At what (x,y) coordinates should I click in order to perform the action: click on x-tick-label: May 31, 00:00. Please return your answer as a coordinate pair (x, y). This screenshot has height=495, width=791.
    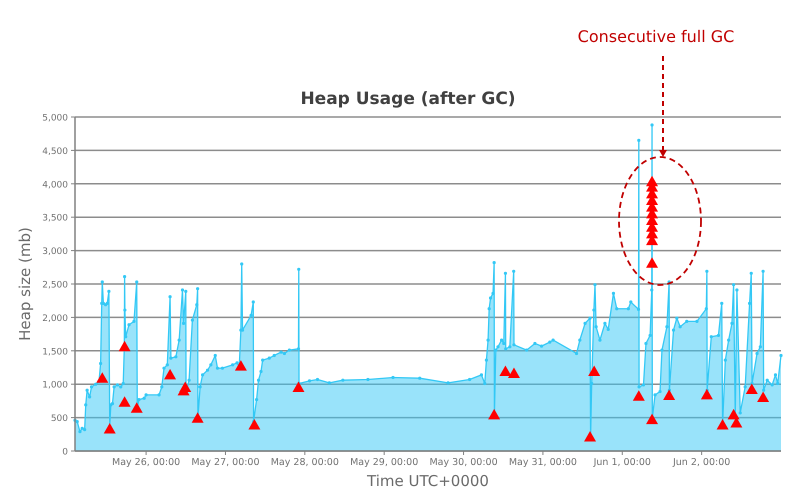
    Looking at the image, I should click on (542, 462).